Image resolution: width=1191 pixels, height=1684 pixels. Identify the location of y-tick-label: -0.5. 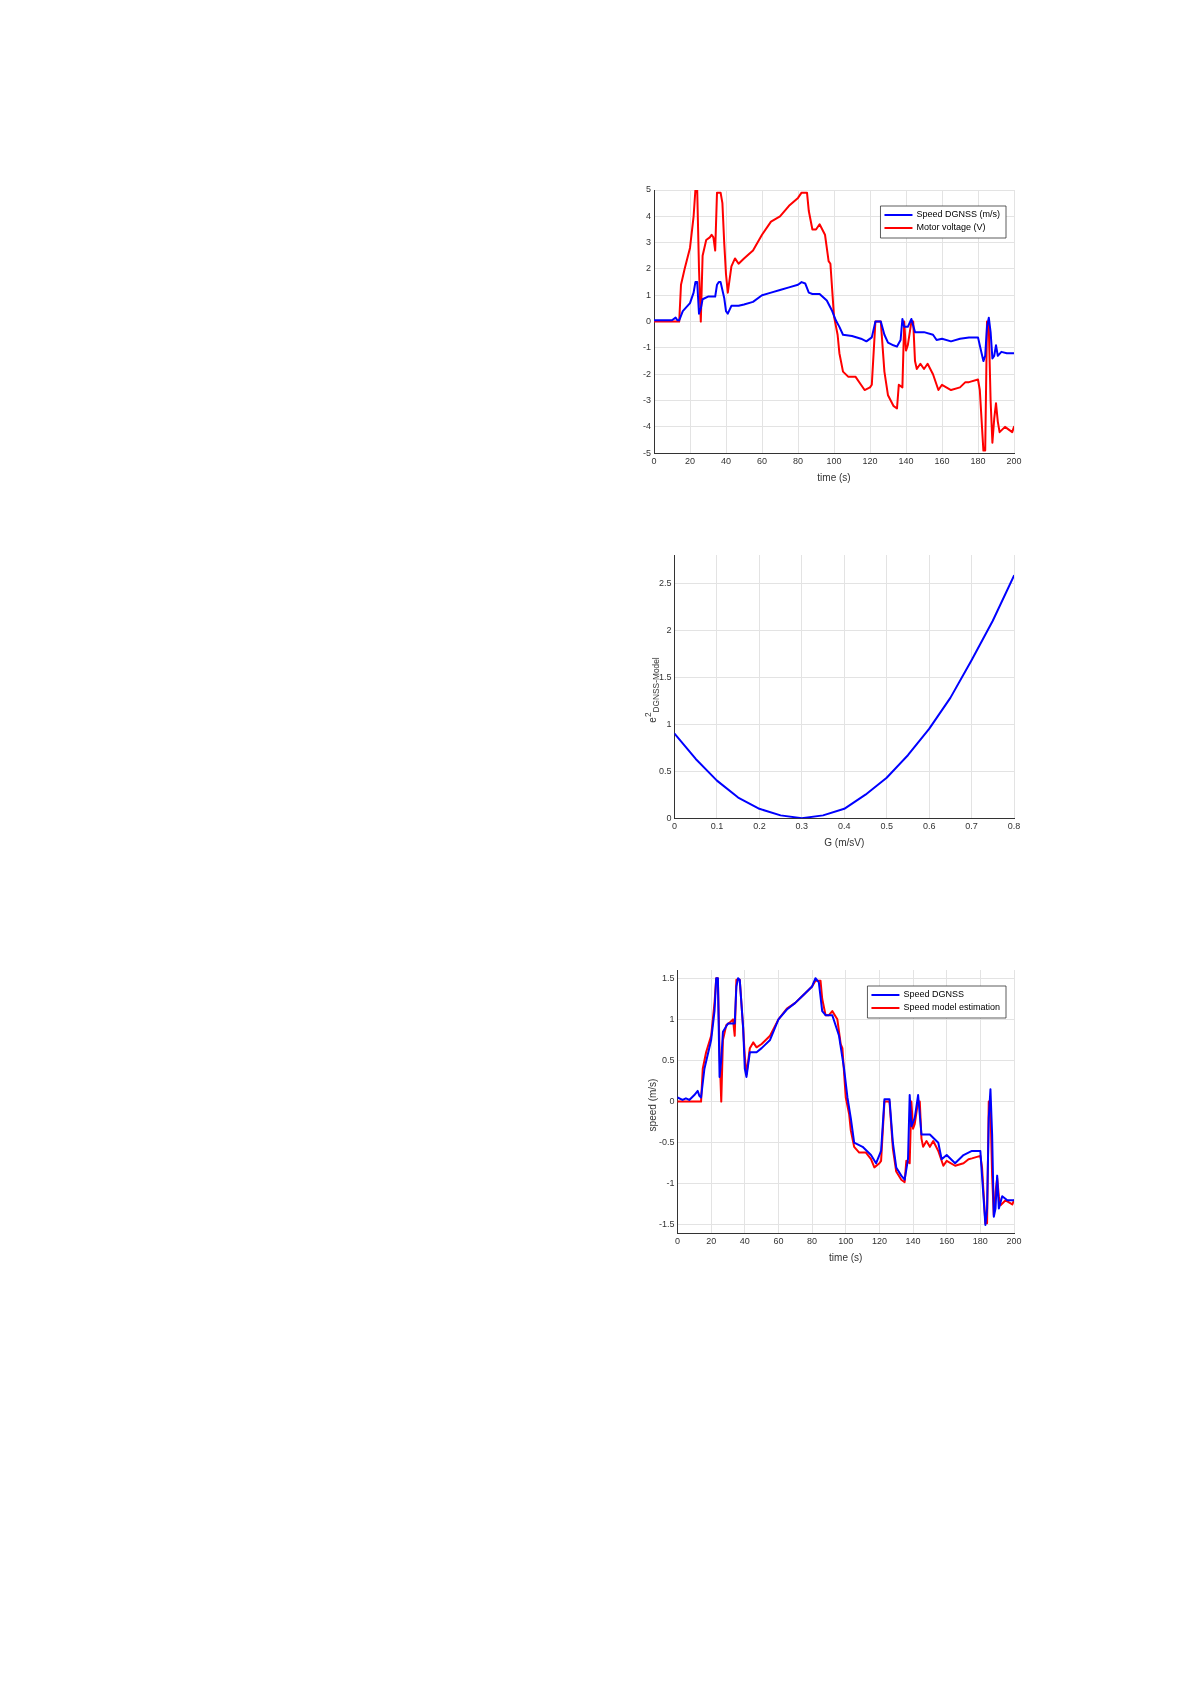
(666, 1142).